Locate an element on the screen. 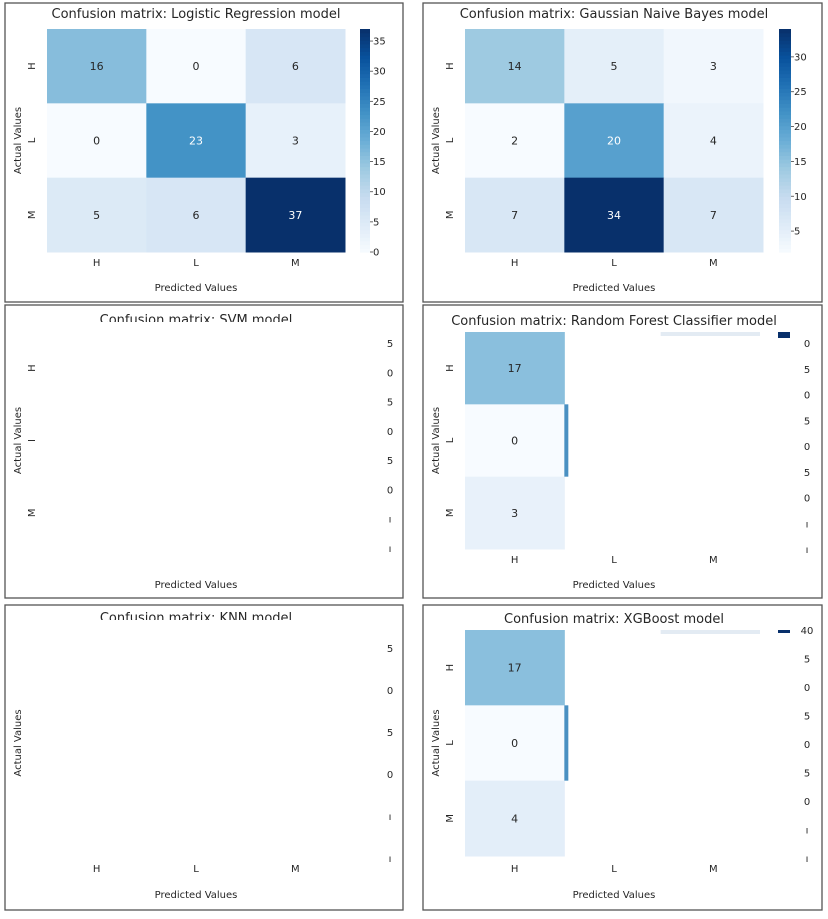  partial-cell-strip is located at coordinates (710, 334).